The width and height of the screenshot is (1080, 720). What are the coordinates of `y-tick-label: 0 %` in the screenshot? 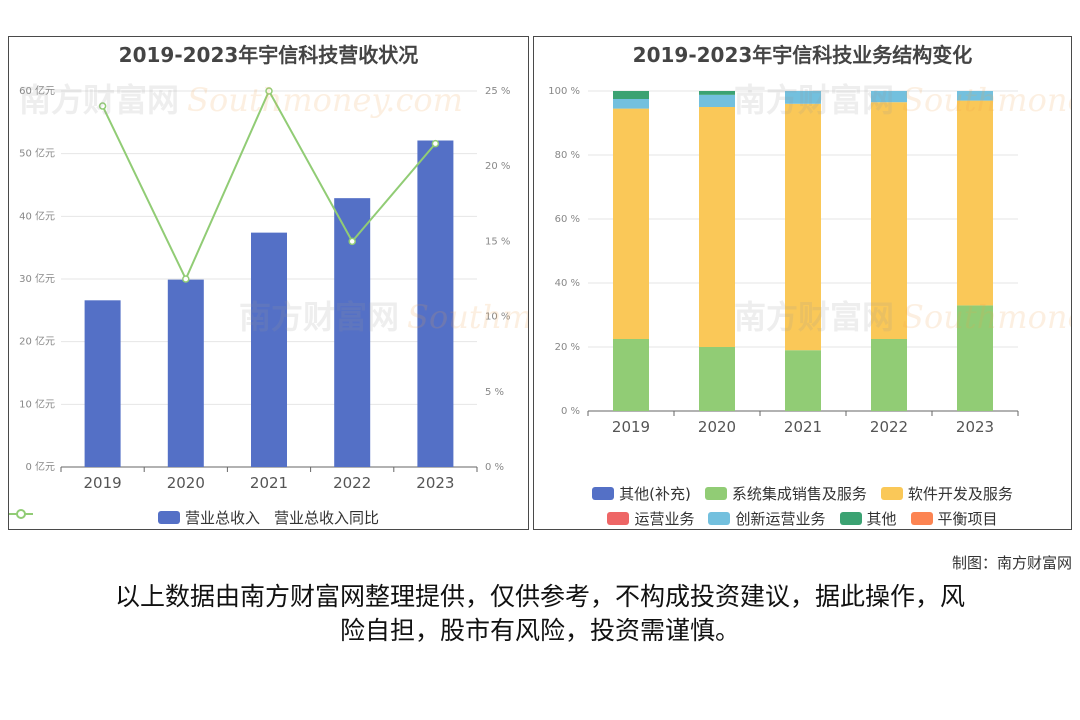 It's located at (570, 411).